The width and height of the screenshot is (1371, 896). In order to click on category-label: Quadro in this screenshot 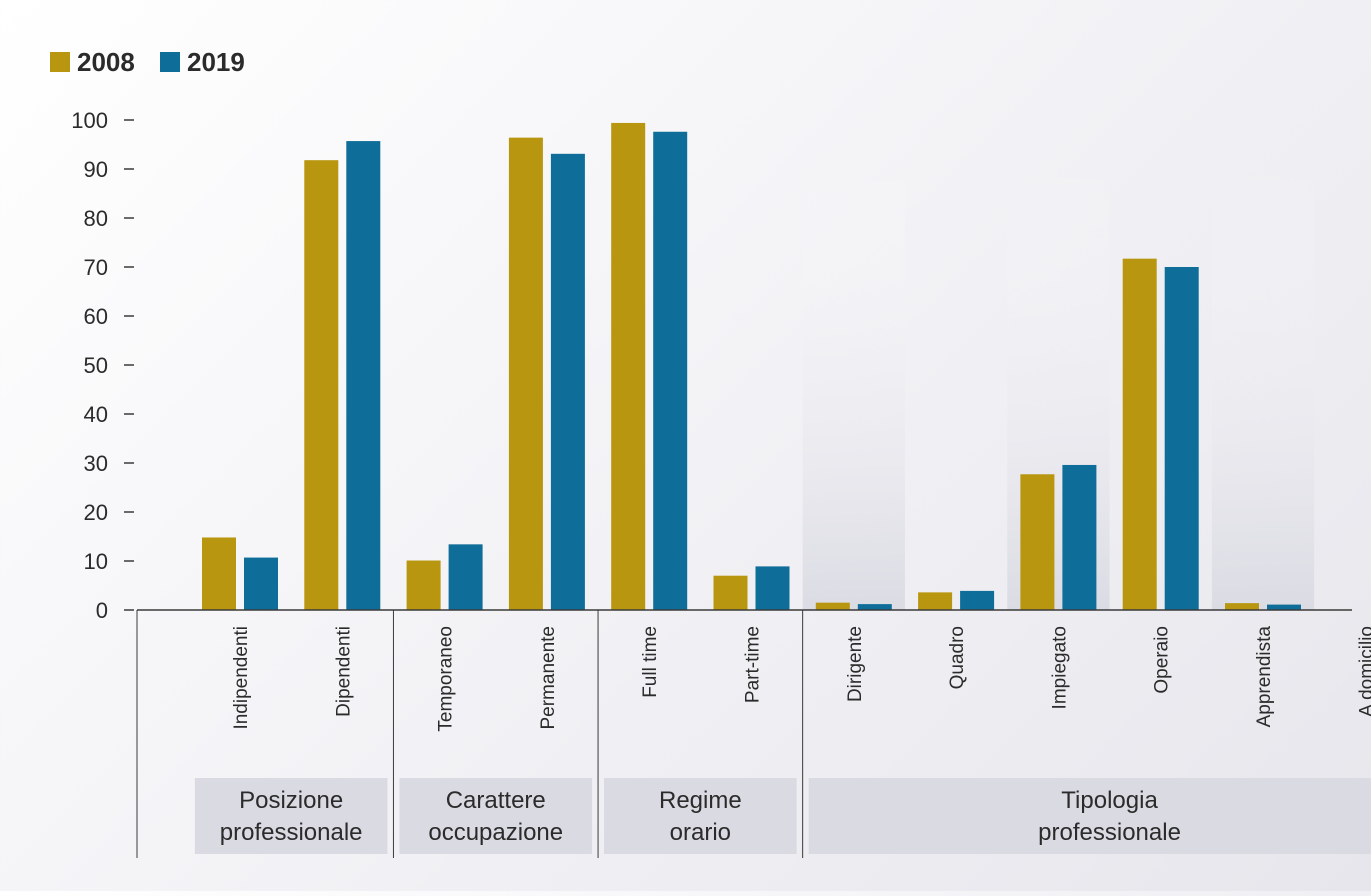, I will do `click(957, 657)`.